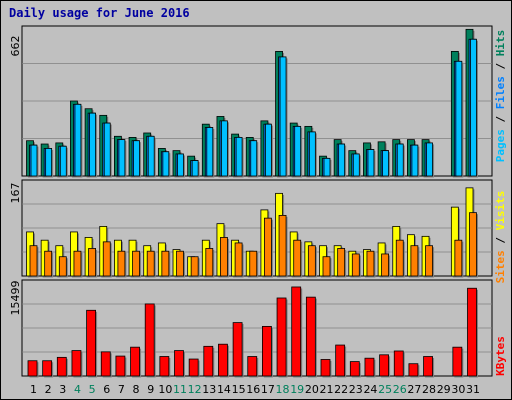 The image size is (512, 400). What do you see at coordinates (195, 389) in the screenshot?
I see `x-tick-label: 12` at bounding box center [195, 389].